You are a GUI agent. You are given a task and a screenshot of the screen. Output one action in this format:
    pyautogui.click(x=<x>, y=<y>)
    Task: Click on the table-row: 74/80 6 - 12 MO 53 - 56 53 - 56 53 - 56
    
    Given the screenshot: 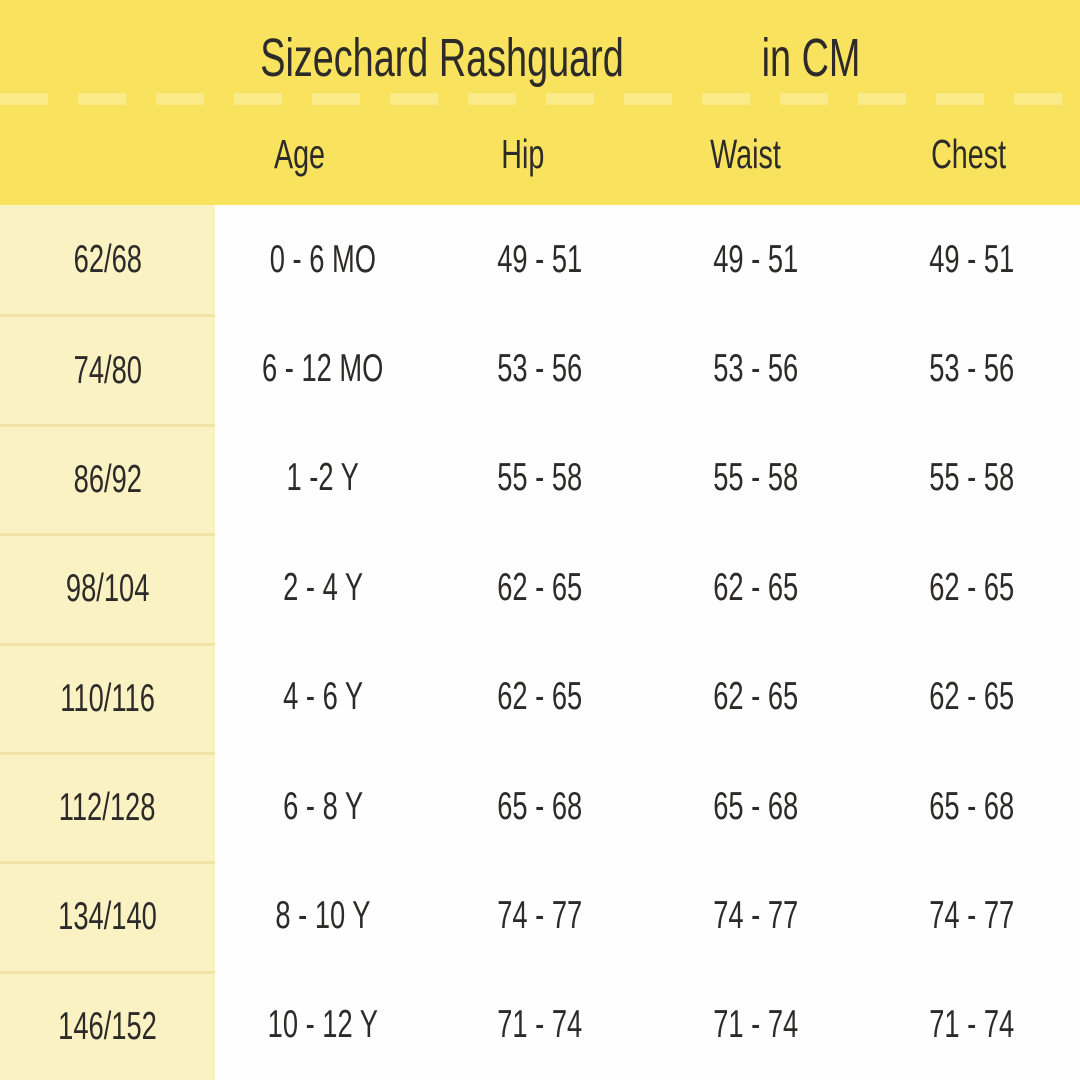 What is the action you would take?
    pyautogui.click(x=540, y=369)
    